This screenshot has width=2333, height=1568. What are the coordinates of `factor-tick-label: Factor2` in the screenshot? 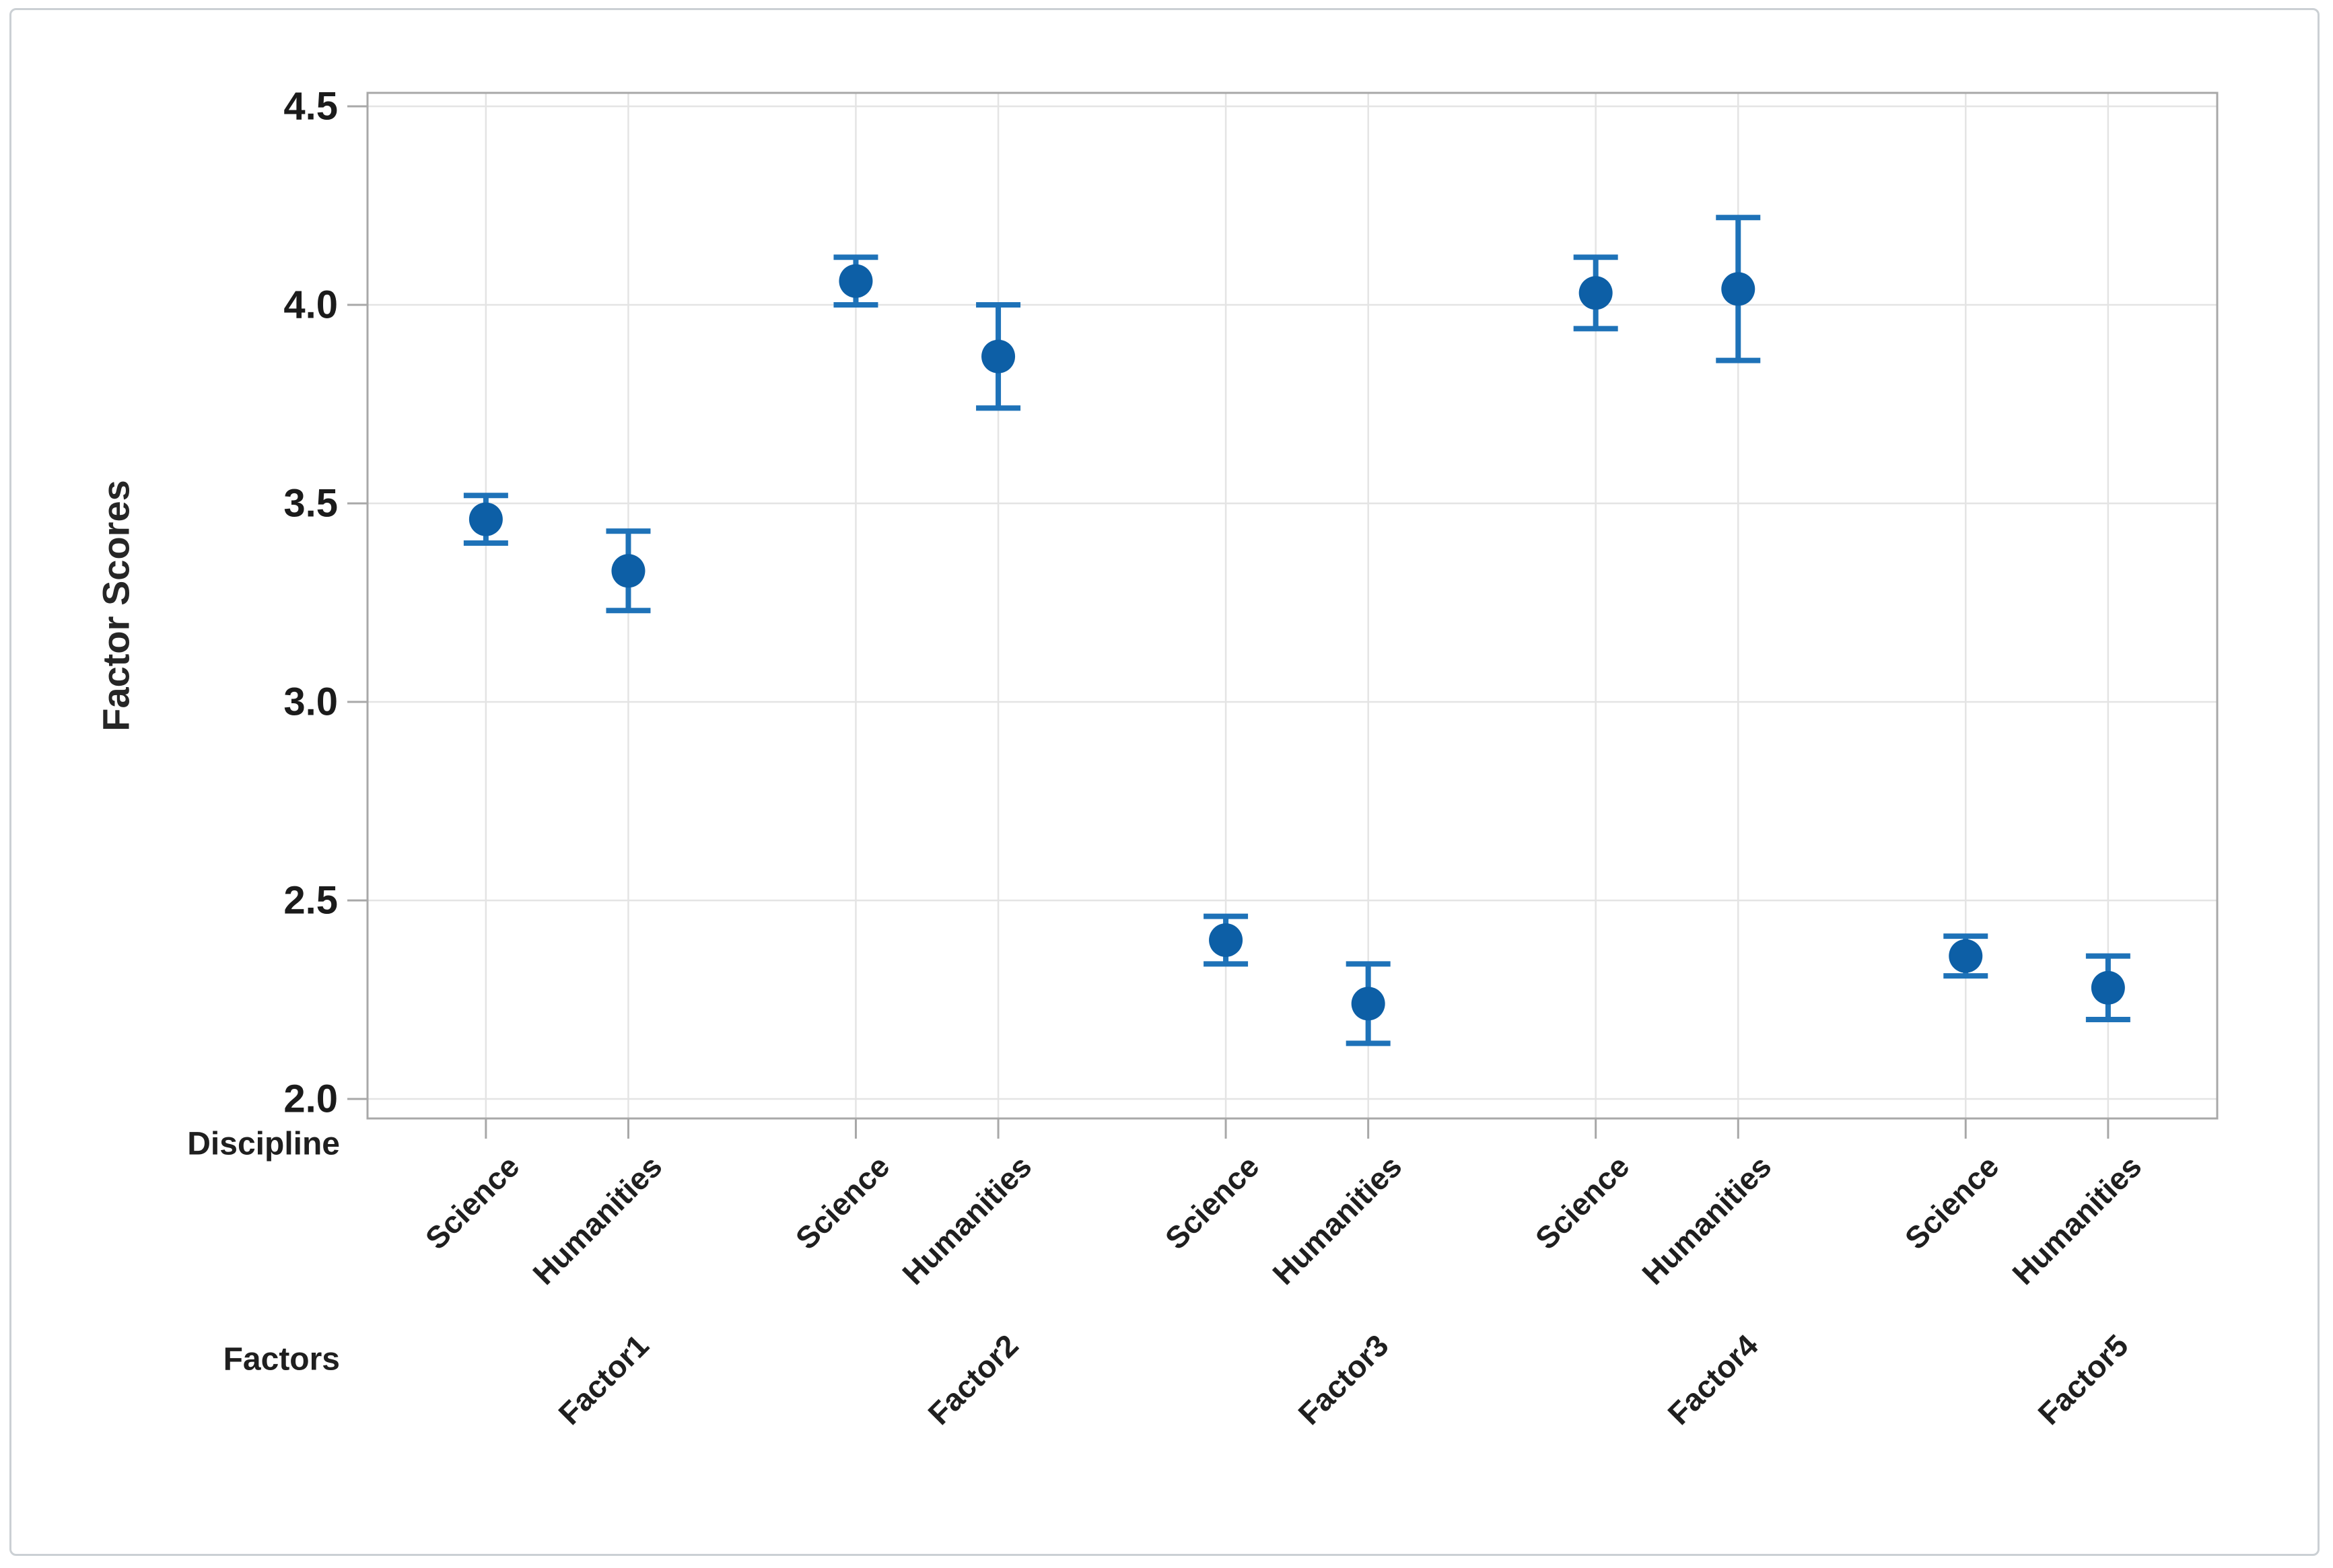 It's located at (973, 1379).